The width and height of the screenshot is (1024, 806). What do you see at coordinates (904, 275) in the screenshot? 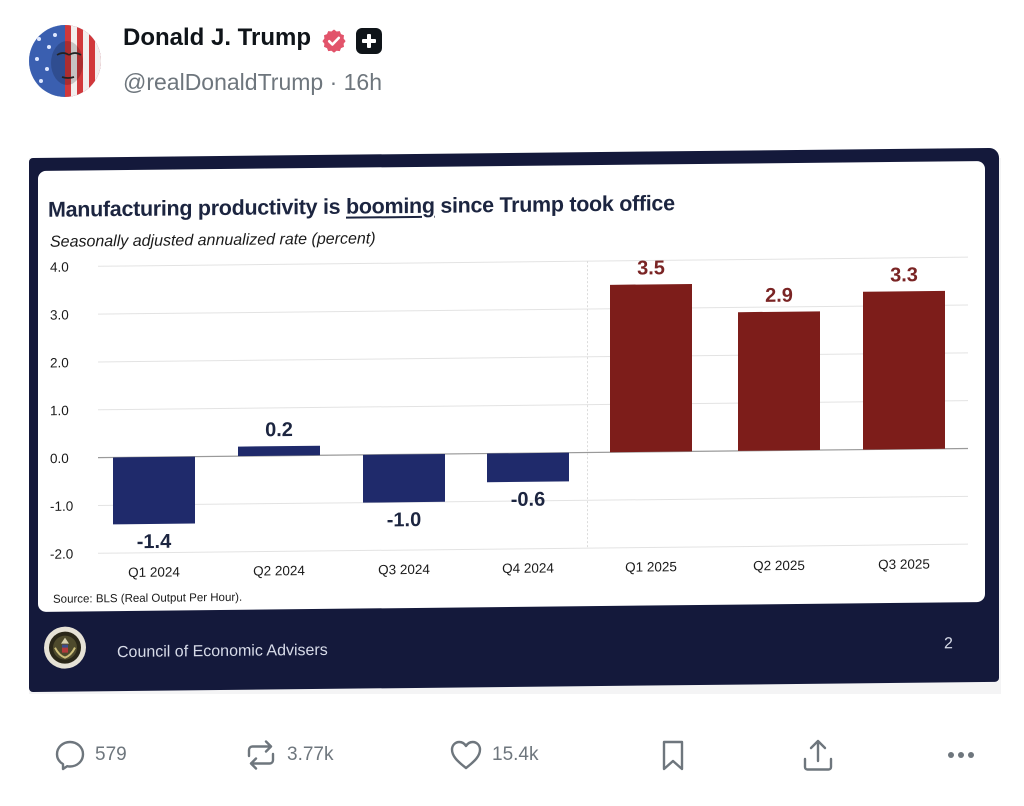
I see `data-label: 3.3` at bounding box center [904, 275].